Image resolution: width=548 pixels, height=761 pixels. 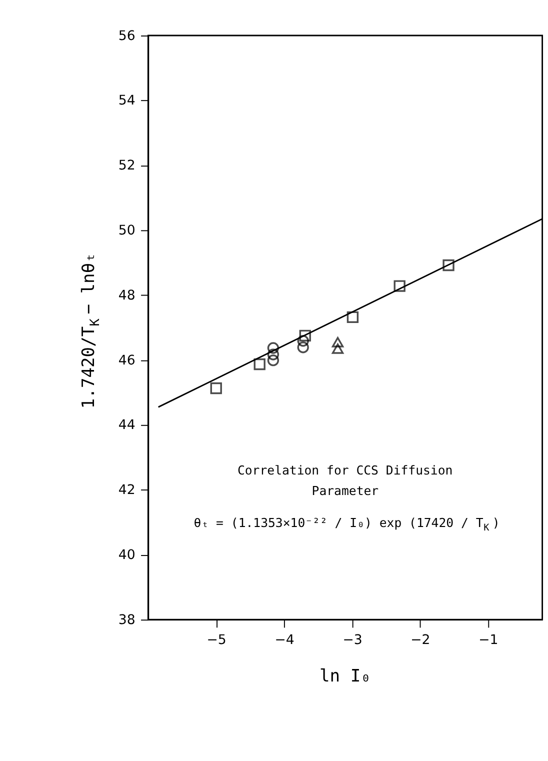 I want to click on y-tick-label: 52, so click(x=127, y=166).